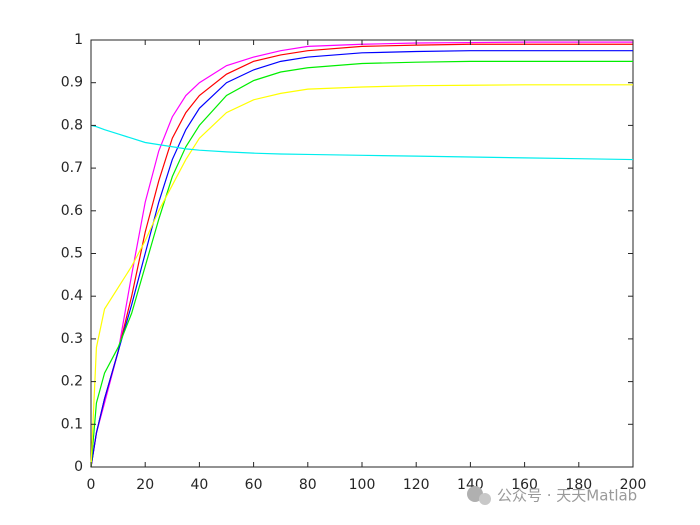 This screenshot has width=700, height=525. What do you see at coordinates (633, 485) in the screenshot?
I see `x-tick-label: 200` at bounding box center [633, 485].